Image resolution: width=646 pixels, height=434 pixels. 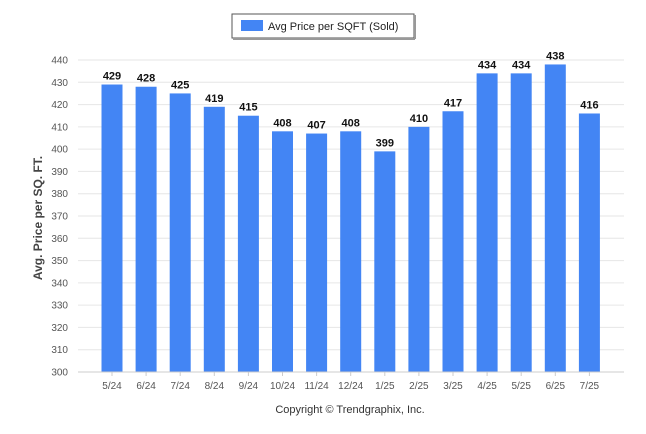 I want to click on data-label: 416, so click(x=589, y=105).